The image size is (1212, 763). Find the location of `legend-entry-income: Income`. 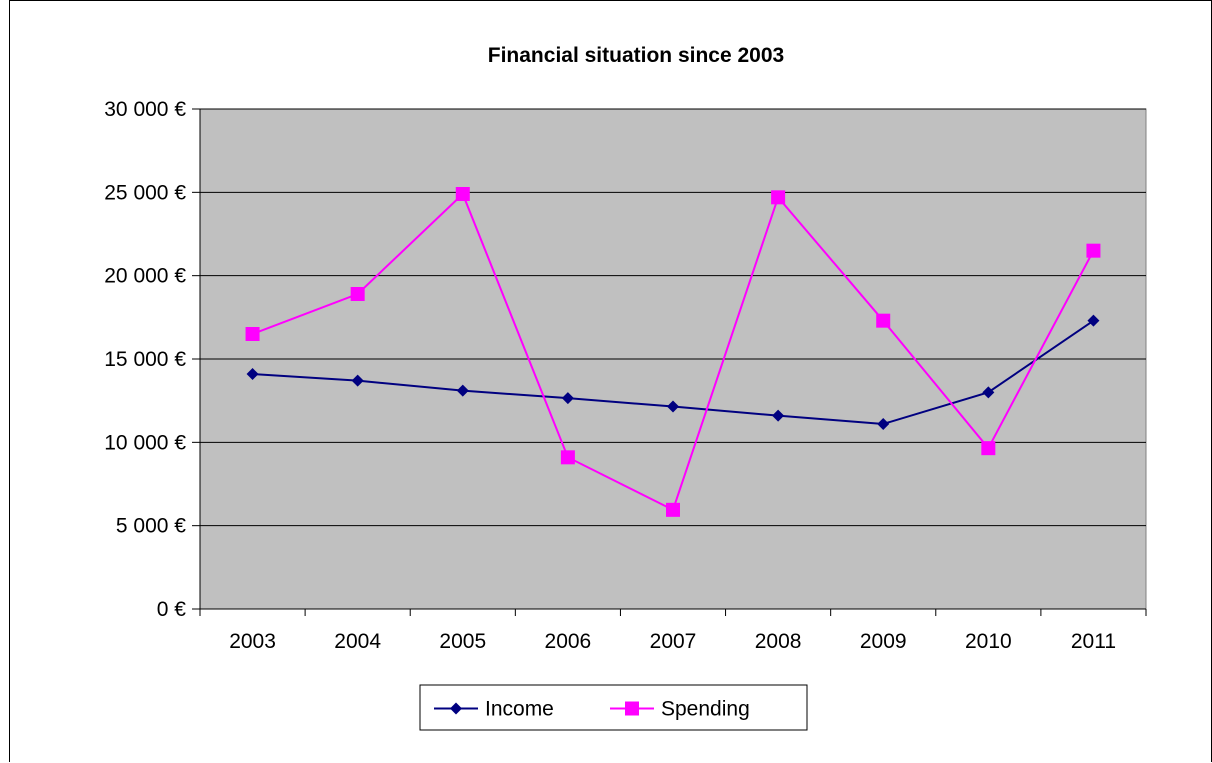

legend-entry-income: Income is located at coordinates (494, 709).